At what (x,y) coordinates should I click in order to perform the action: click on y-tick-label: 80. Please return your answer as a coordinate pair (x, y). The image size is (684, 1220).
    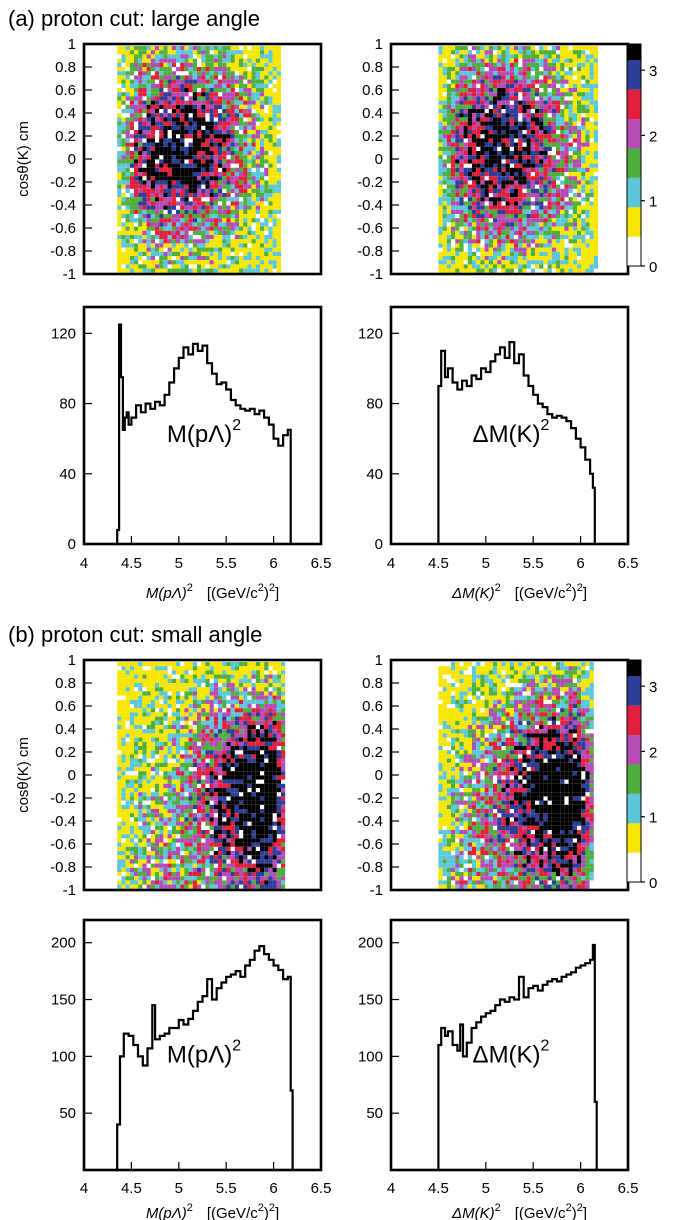
    Looking at the image, I should click on (67, 404).